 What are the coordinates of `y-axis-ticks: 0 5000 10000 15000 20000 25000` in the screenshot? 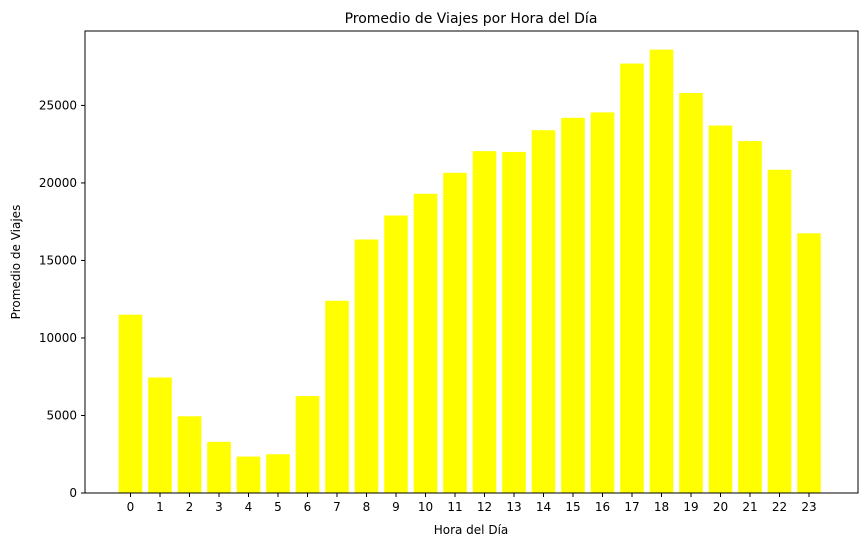 It's located at (62, 299).